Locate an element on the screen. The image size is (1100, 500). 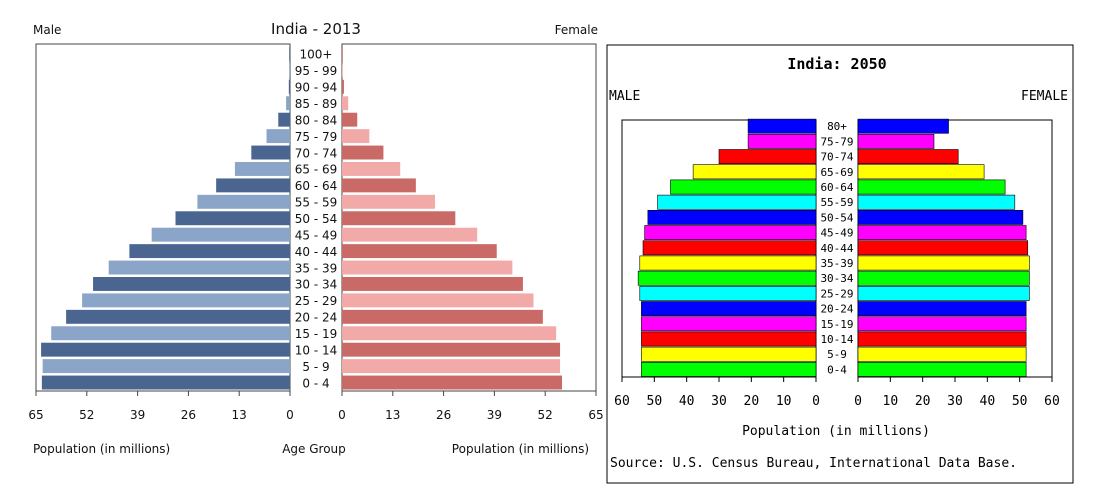
age-group-label: 10-14 is located at coordinates (836, 339).